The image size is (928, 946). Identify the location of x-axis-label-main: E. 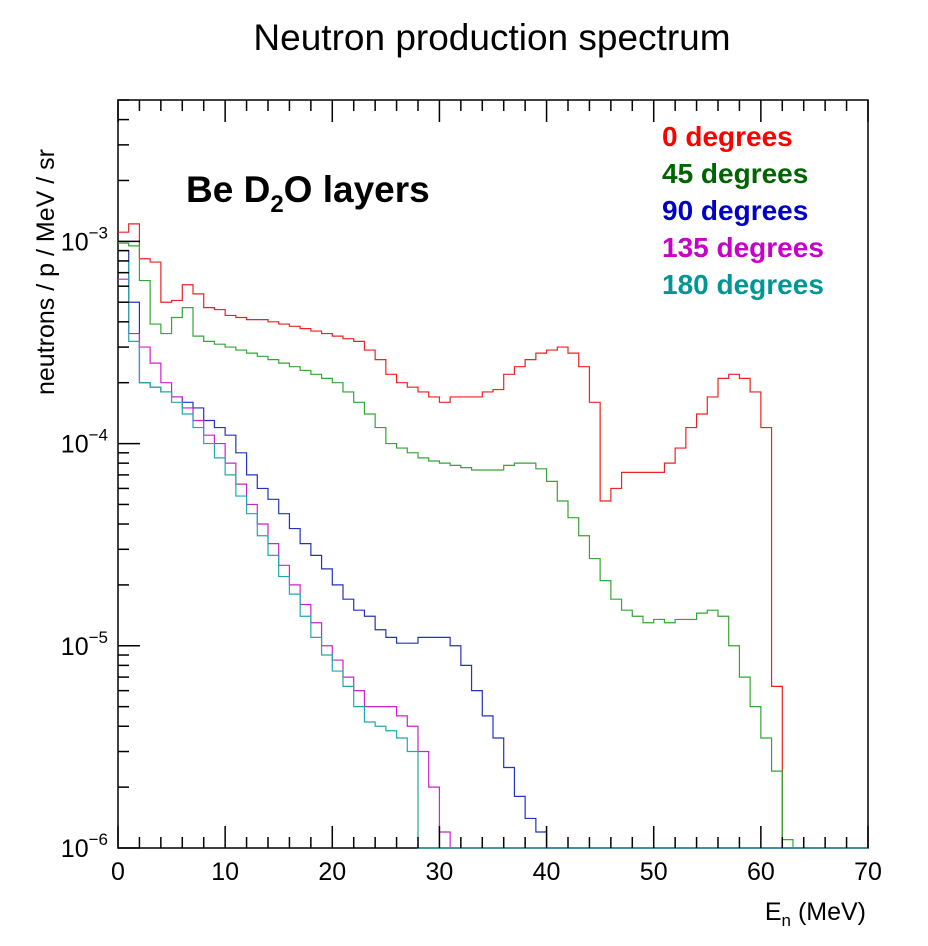
(773, 912).